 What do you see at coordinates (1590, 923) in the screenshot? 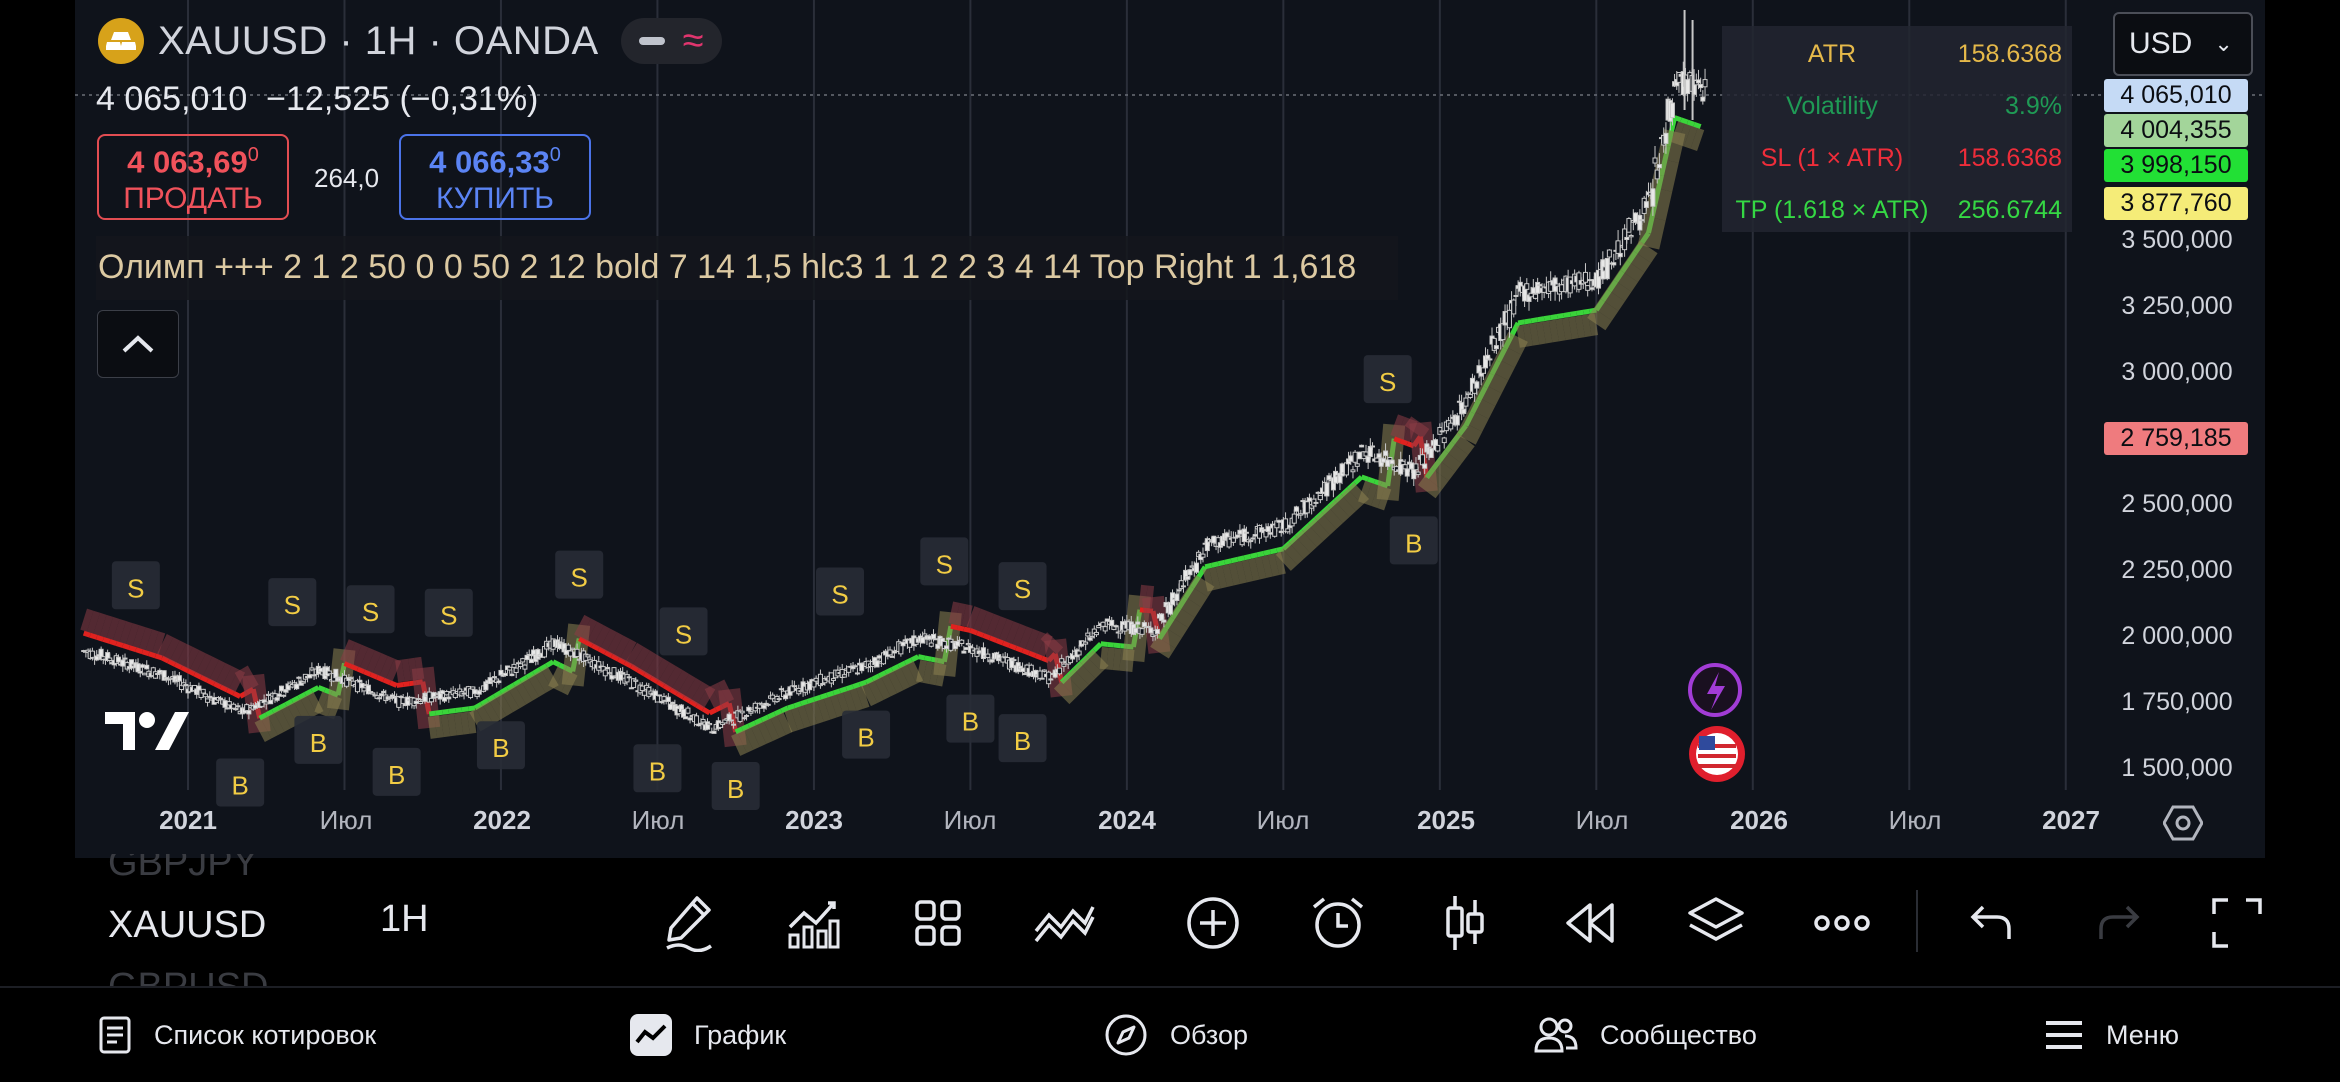
I see `replay-icon` at bounding box center [1590, 923].